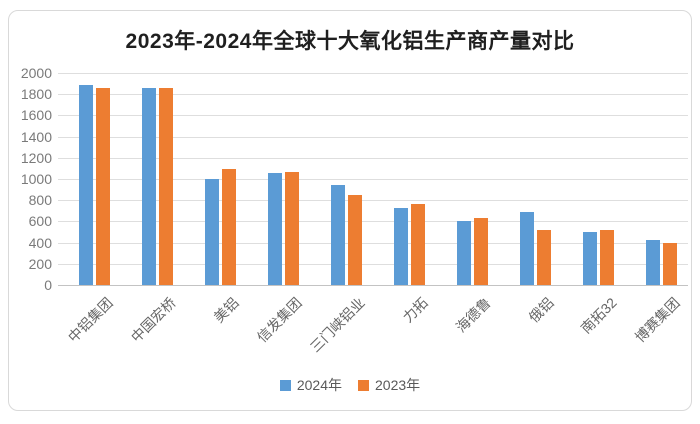  Describe the element at coordinates (40, 200) in the screenshot. I see `y-tick-label: 800` at that location.